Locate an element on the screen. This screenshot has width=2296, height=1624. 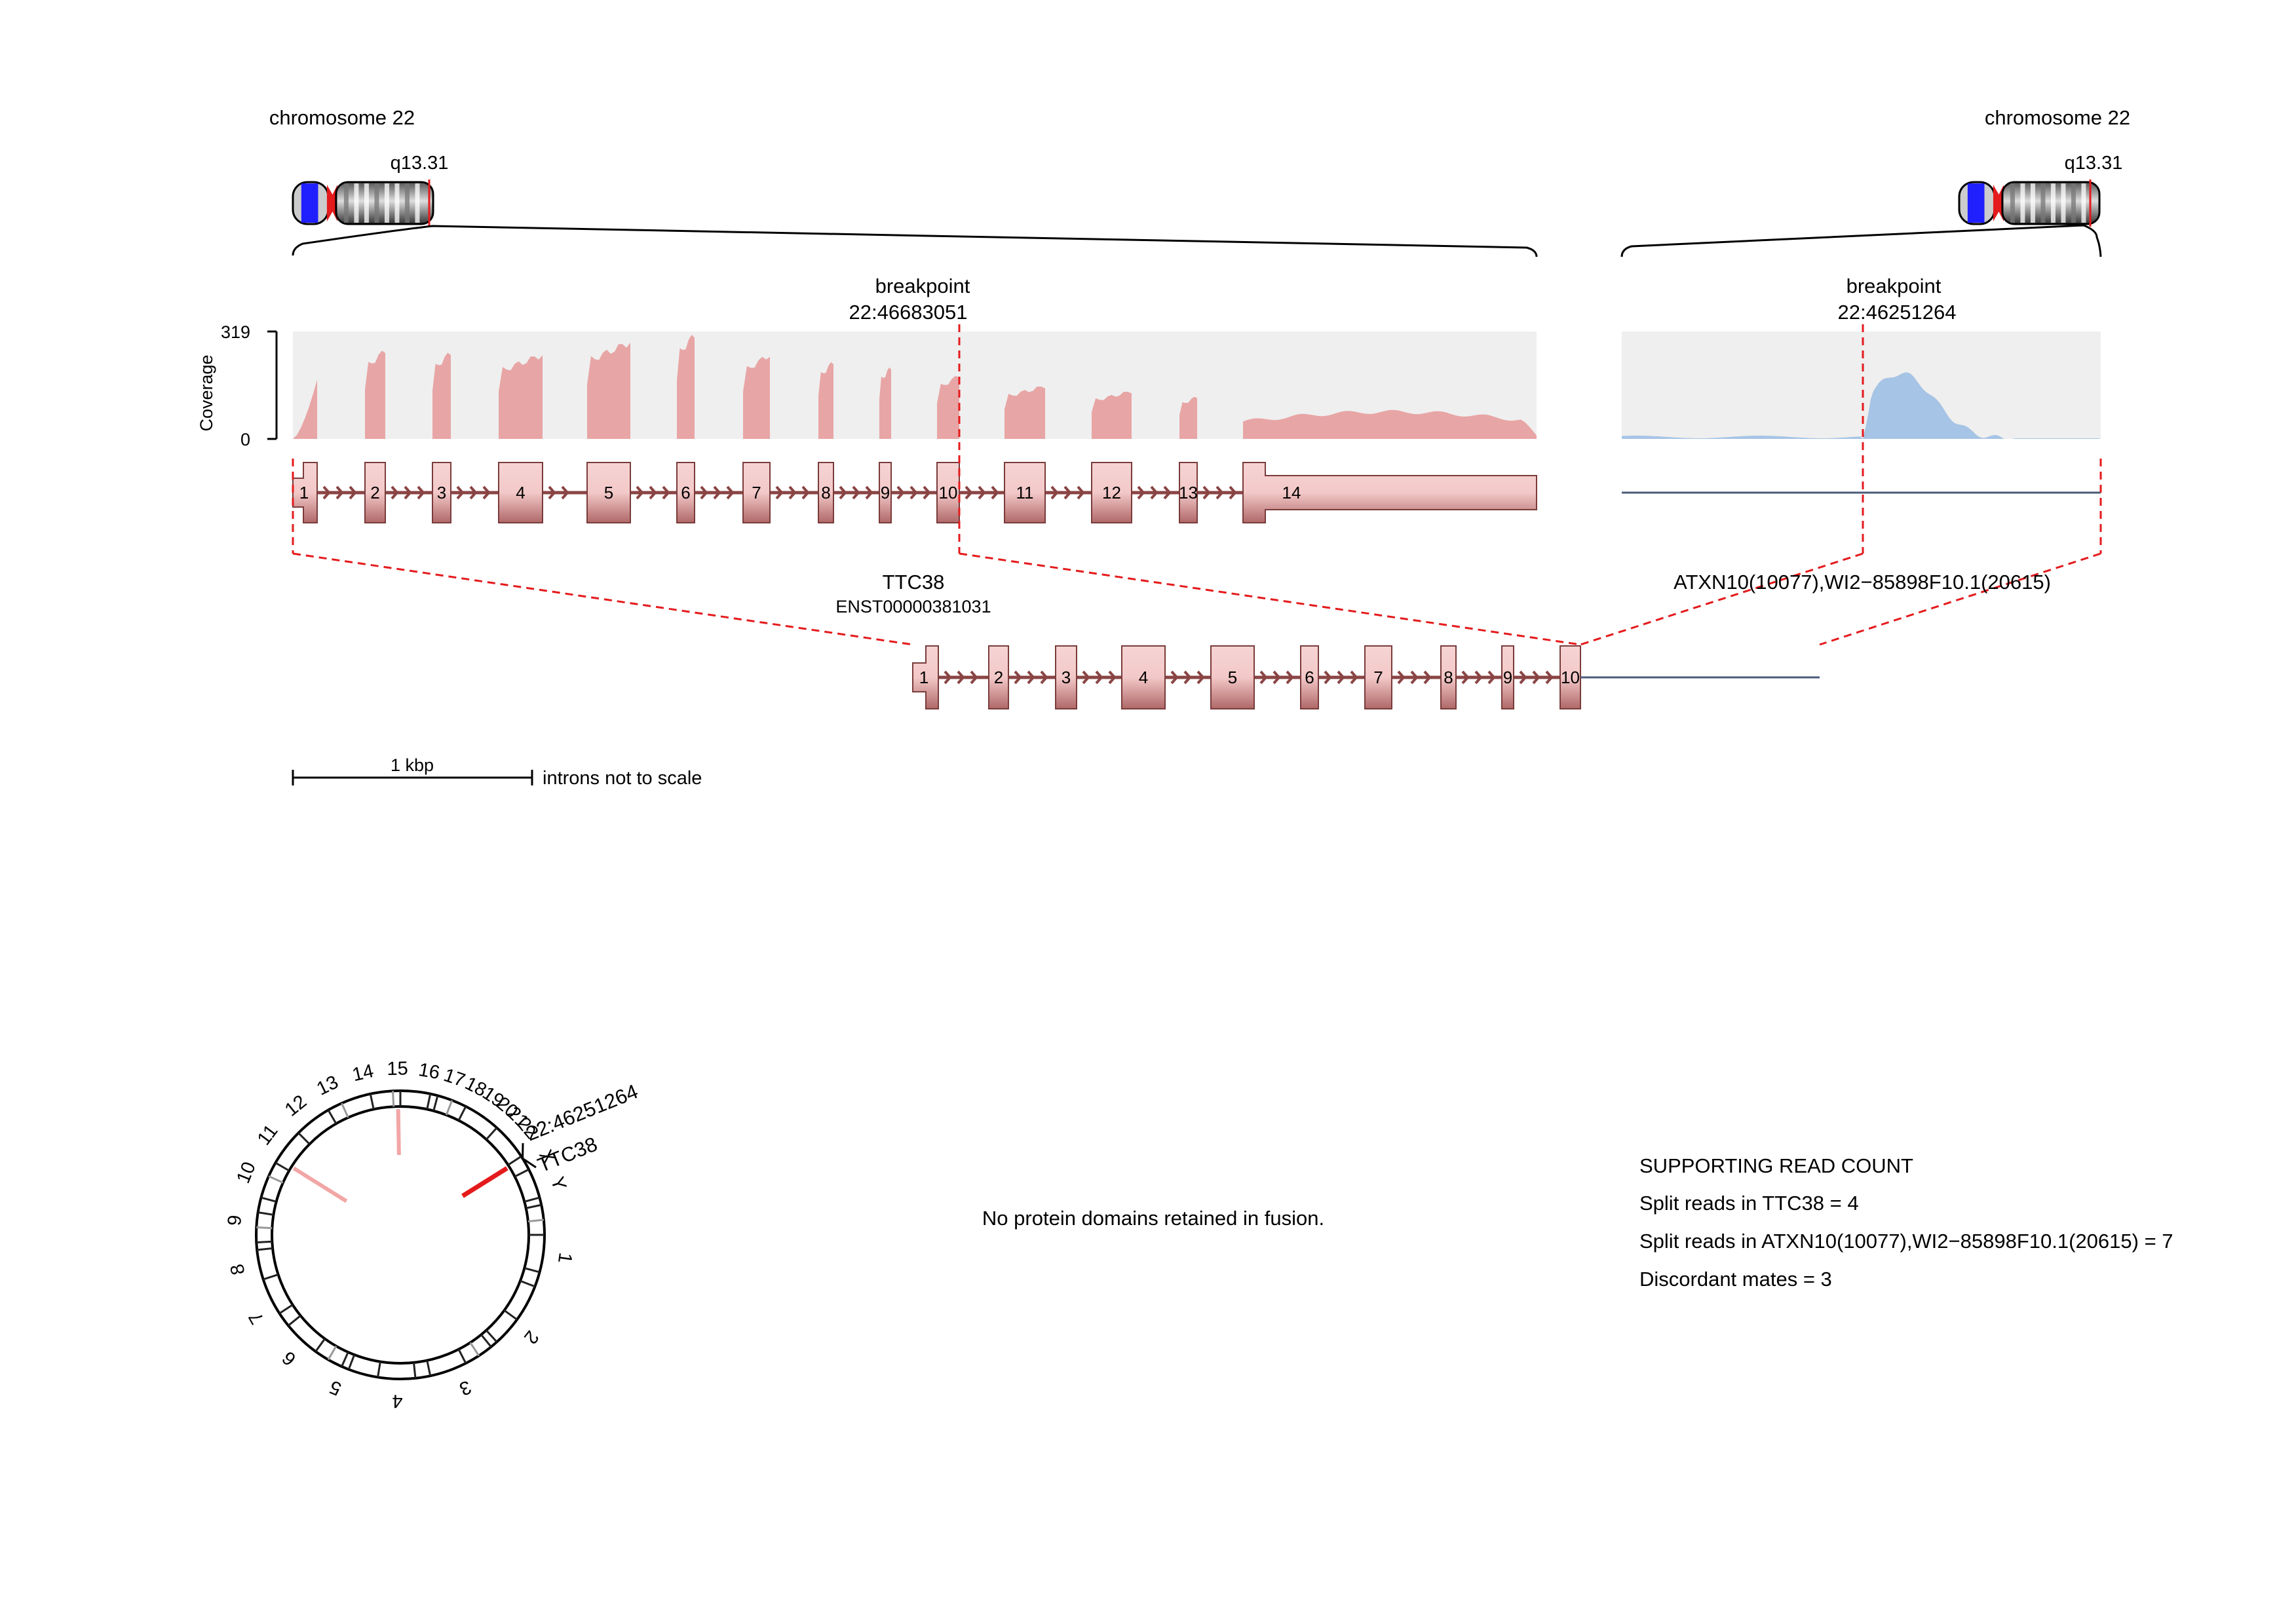
circos-chromosome-label: 14 is located at coordinates (363, 1073).